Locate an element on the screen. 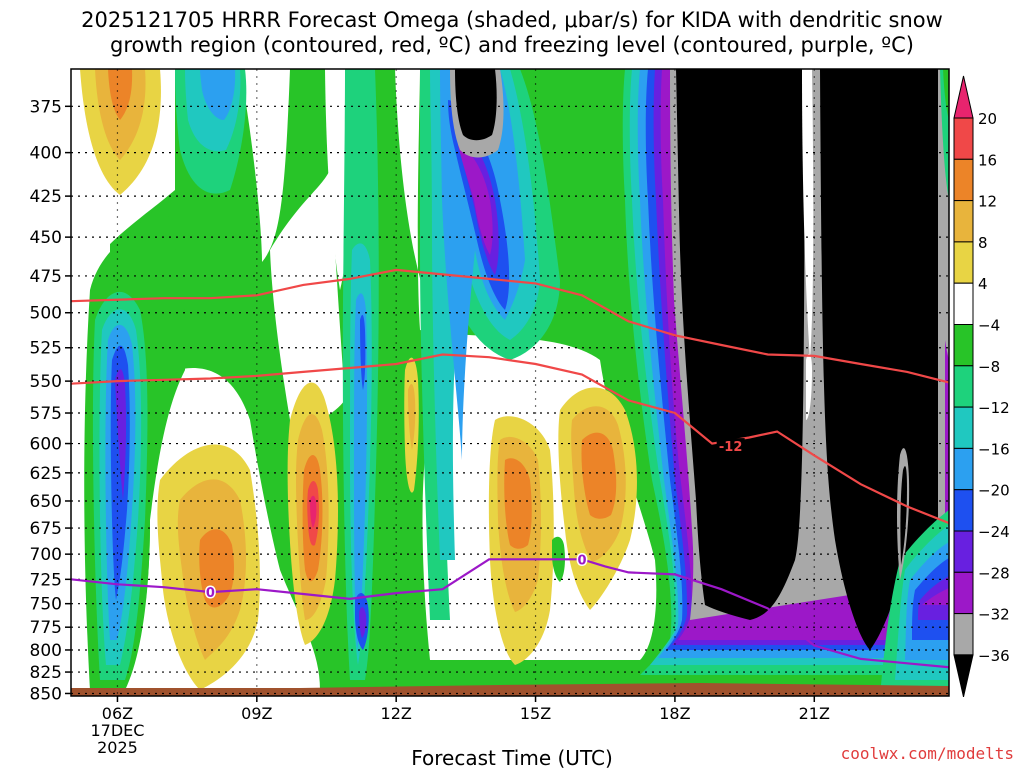  colorbar-label: −36 is located at coordinates (994, 656).